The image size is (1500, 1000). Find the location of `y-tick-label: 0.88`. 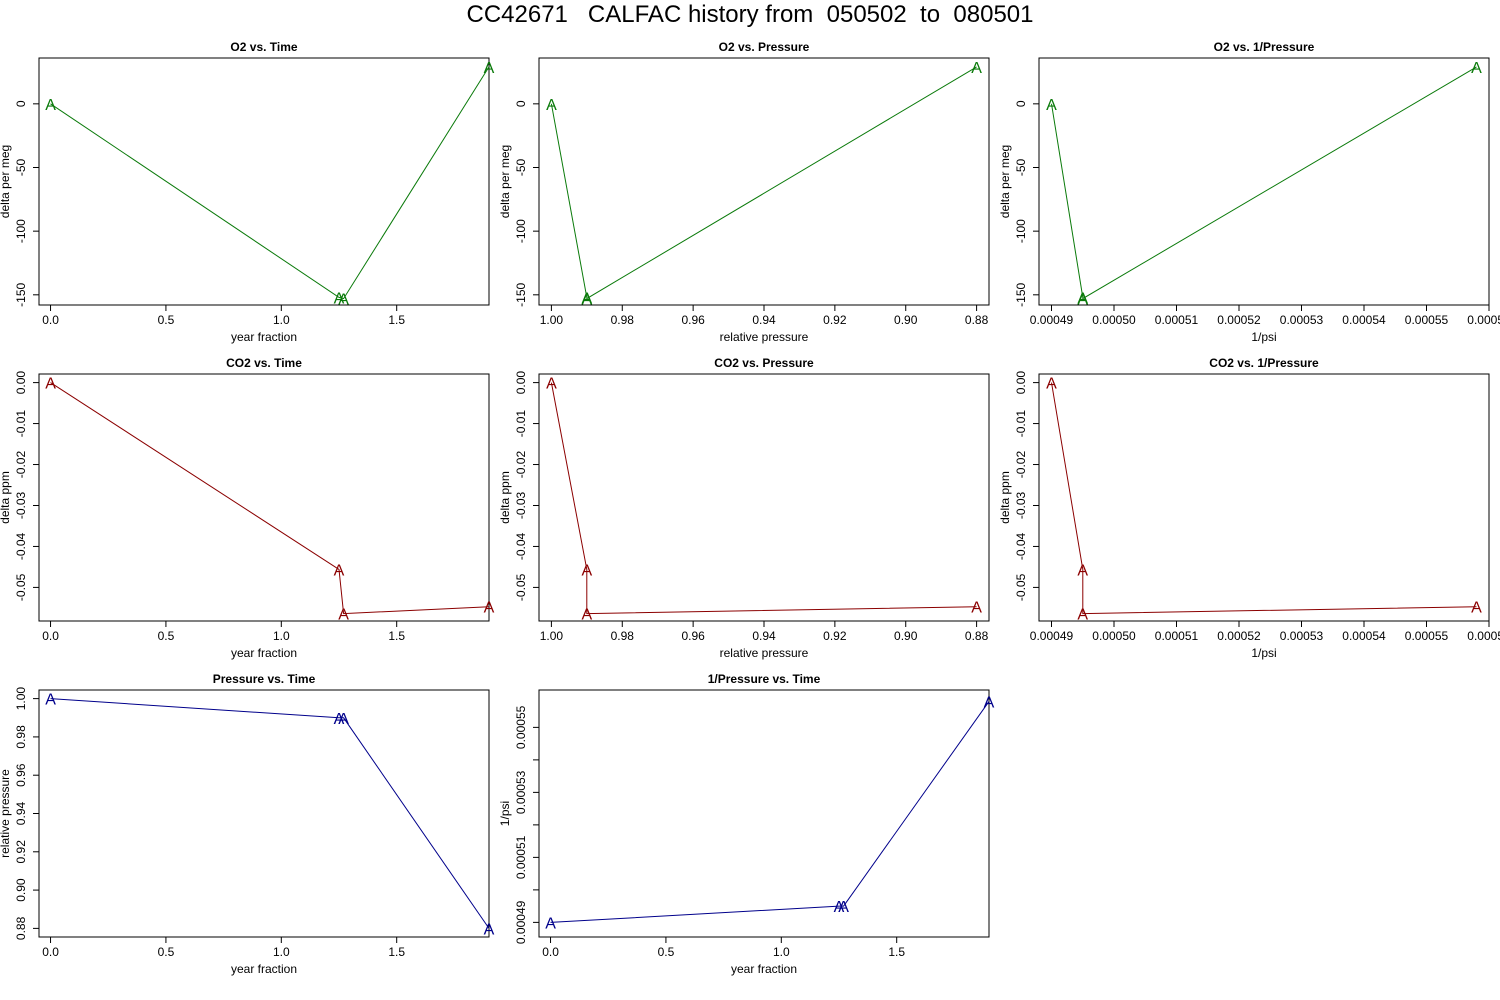

y-tick-label: 0.88 is located at coordinates (21, 928).